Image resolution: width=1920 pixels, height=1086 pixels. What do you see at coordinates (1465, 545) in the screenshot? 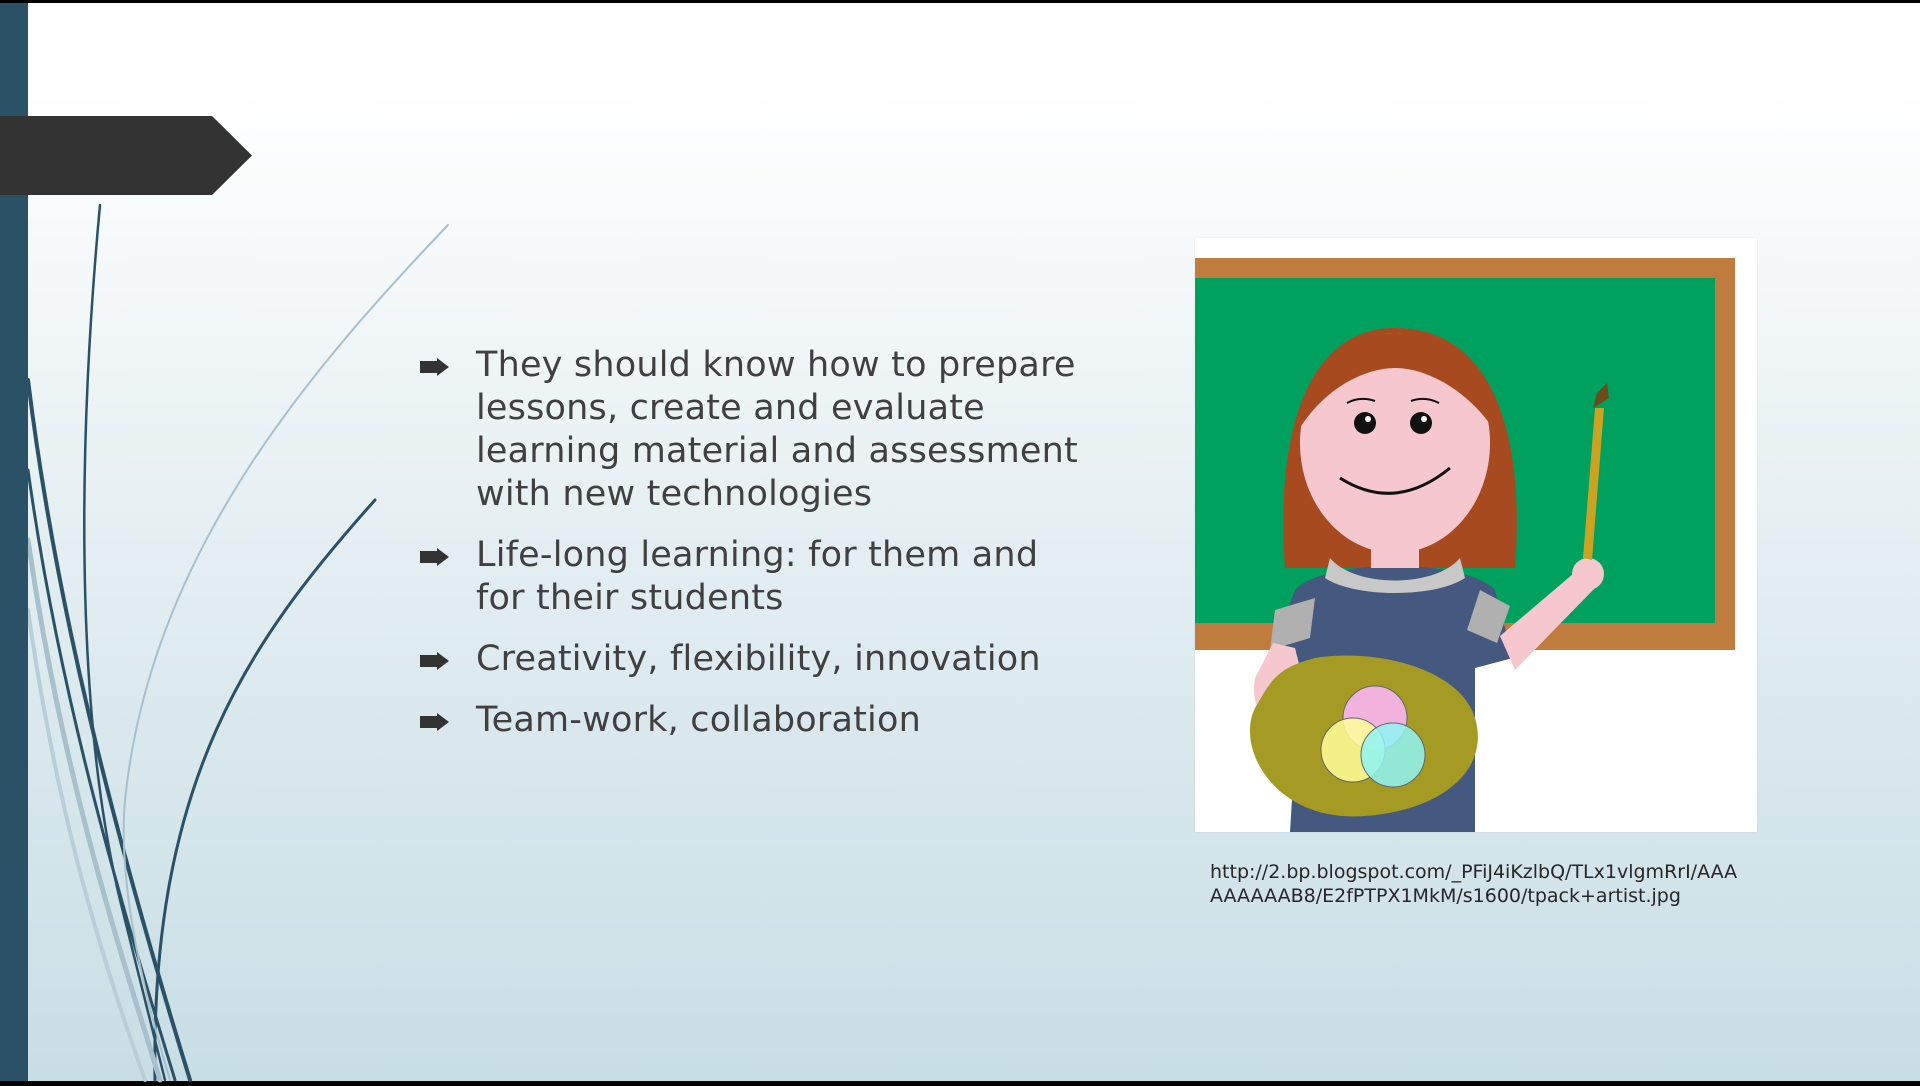
I see `teacher-artist-illustration` at bounding box center [1465, 545].